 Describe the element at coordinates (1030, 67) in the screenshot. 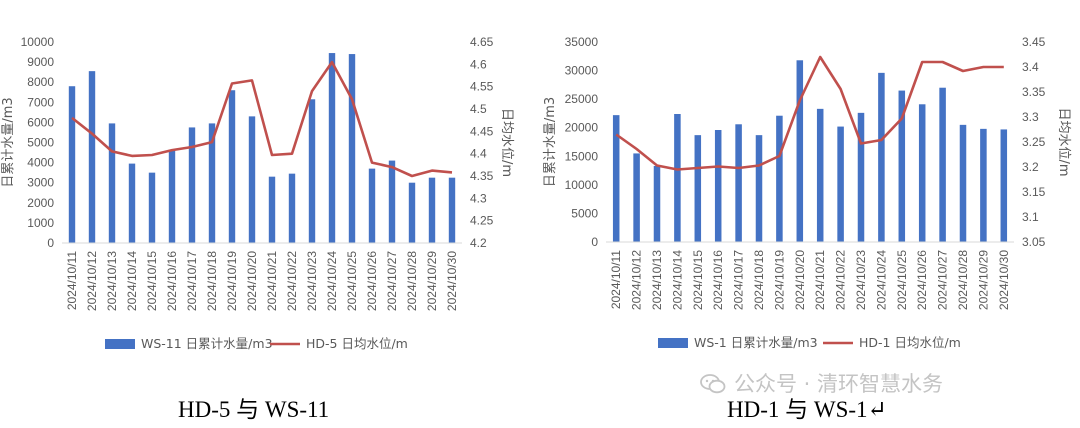

I see `y-right-tick-label: 3.4` at that location.